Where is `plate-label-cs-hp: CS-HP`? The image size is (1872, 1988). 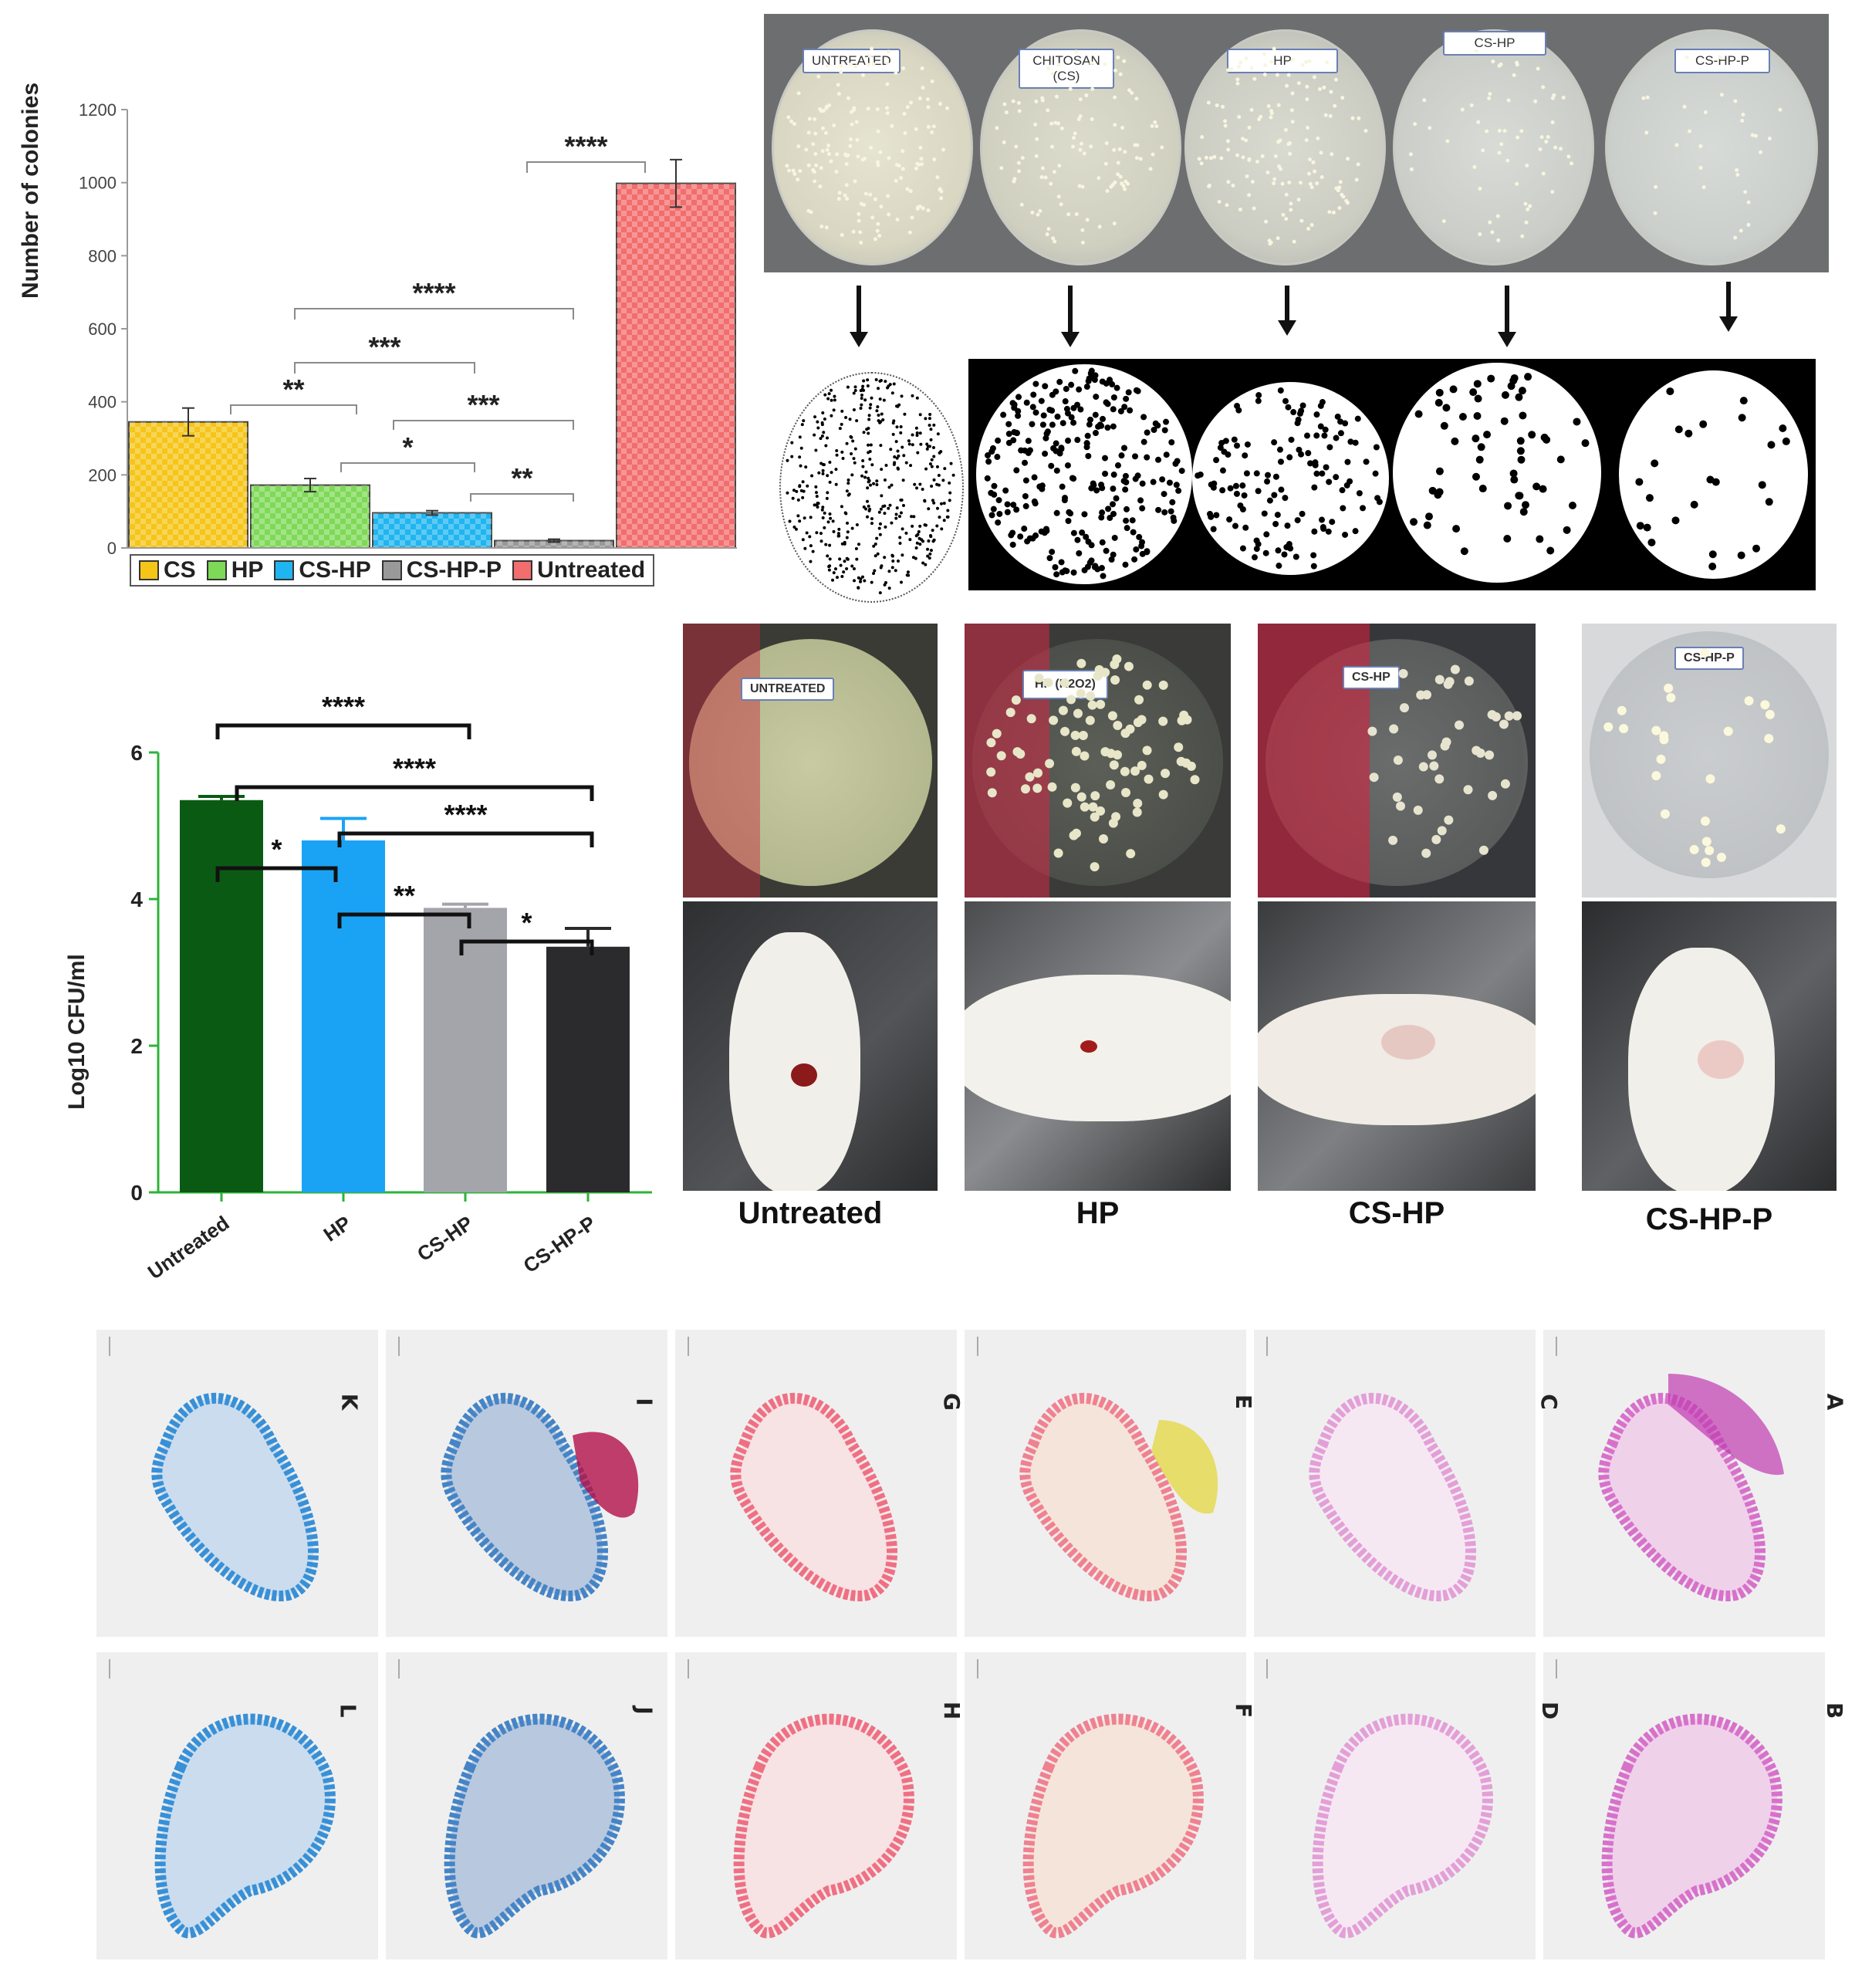 plate-label-cs-hp: CS-HP is located at coordinates (1494, 43).